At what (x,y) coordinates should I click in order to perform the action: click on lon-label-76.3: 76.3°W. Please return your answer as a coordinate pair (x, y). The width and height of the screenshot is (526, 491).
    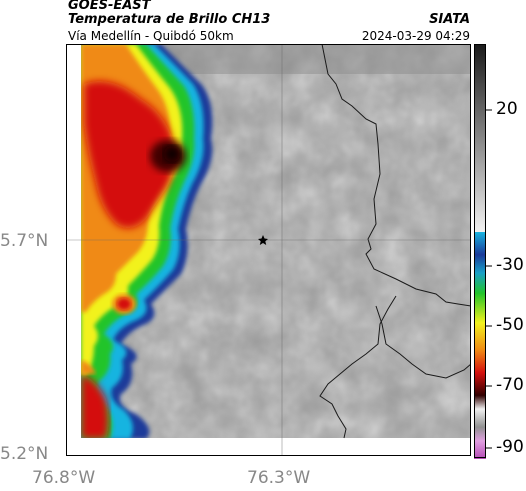
    Looking at the image, I should click on (279, 478).